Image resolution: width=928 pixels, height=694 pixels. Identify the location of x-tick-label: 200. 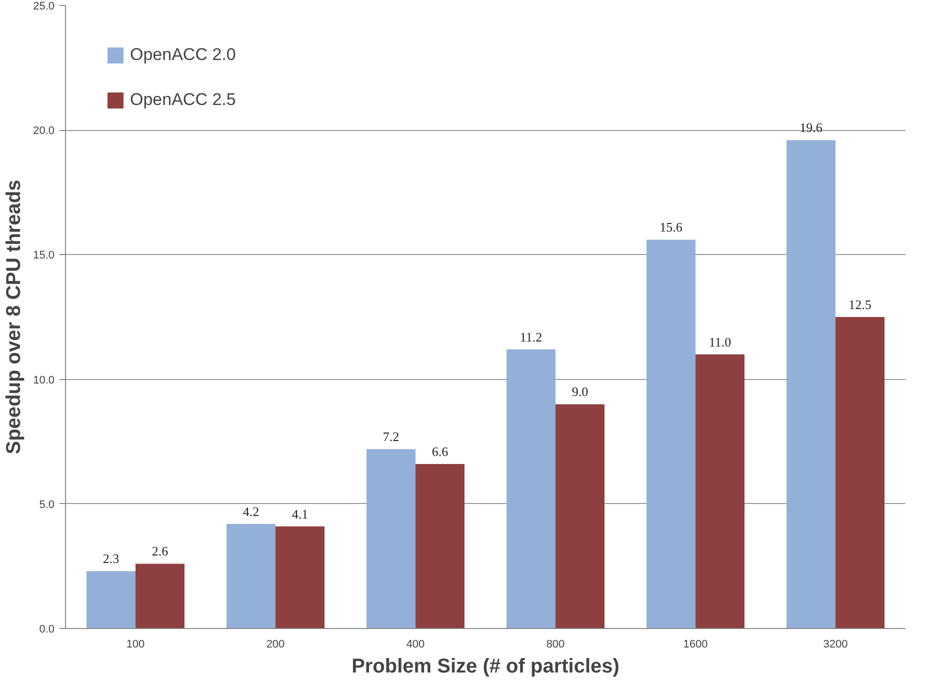
(275, 644).